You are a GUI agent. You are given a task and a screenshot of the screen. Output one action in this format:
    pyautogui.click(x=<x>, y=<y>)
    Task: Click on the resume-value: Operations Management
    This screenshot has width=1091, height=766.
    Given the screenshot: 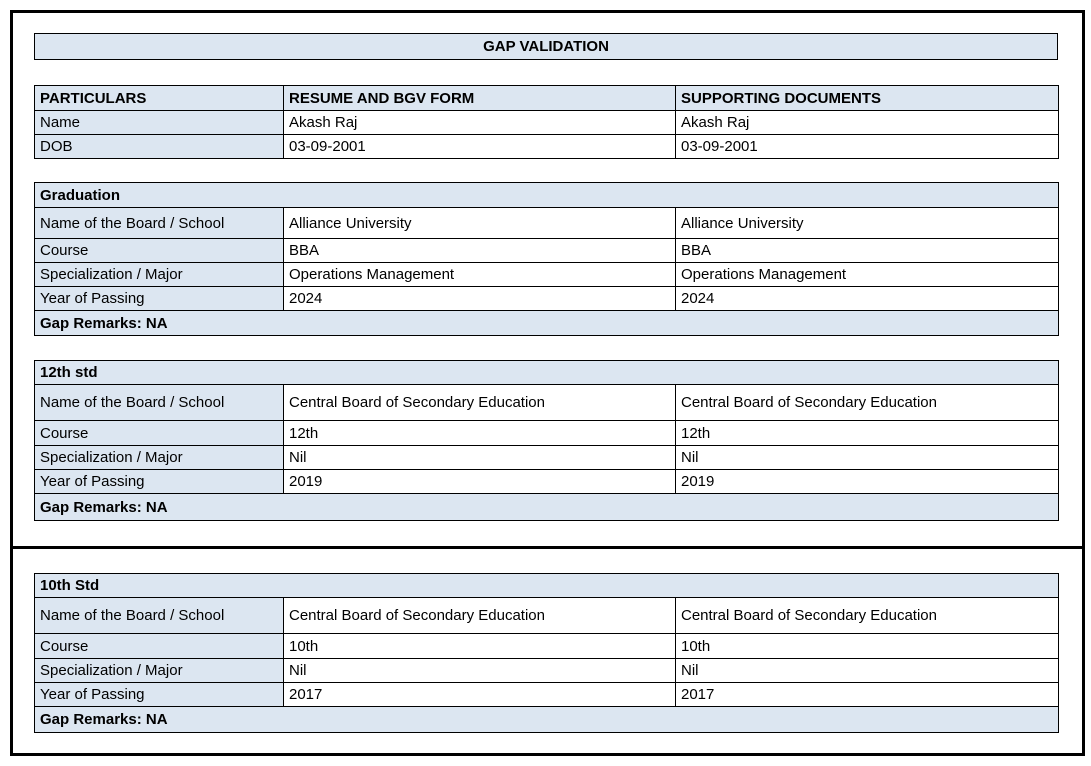 What is the action you would take?
    pyautogui.click(x=479, y=274)
    